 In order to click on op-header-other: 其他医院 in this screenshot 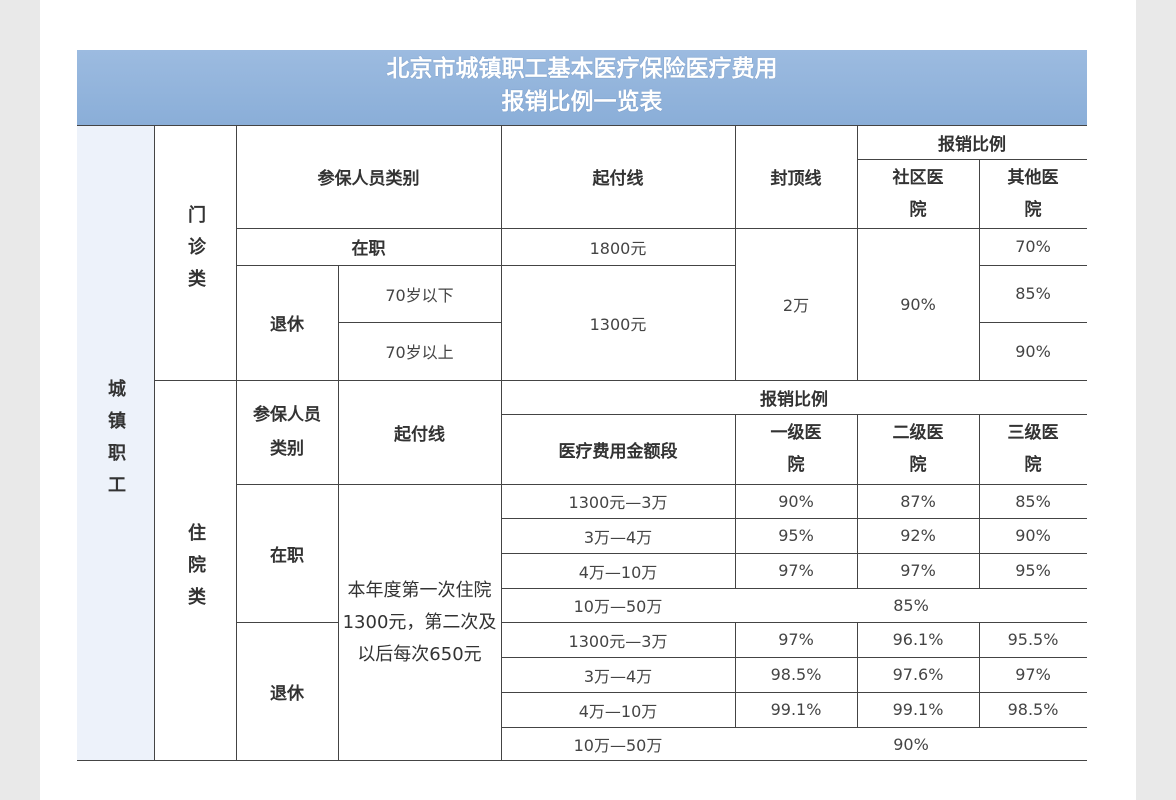, I will do `click(1033, 193)`.